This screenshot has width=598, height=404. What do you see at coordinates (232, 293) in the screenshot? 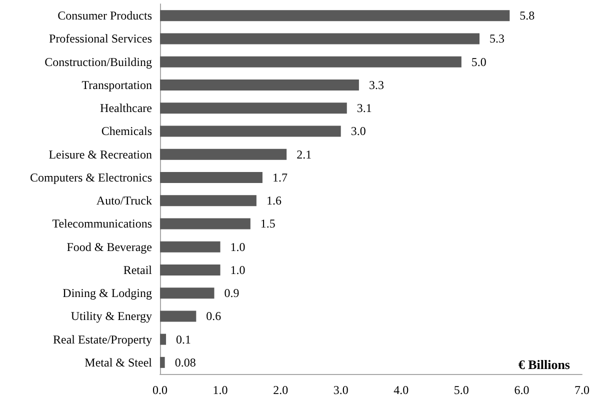
I see `data-label: 0.9` at bounding box center [232, 293].